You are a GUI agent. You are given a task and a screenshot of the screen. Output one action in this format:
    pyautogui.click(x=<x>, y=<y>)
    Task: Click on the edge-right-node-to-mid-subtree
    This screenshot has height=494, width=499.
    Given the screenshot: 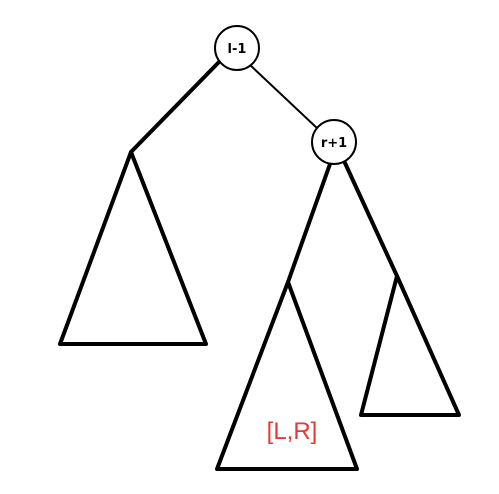 What is the action you would take?
    pyautogui.click(x=309, y=223)
    